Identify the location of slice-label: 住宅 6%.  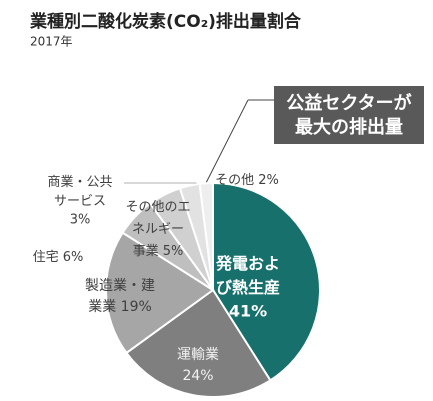
(58, 257).